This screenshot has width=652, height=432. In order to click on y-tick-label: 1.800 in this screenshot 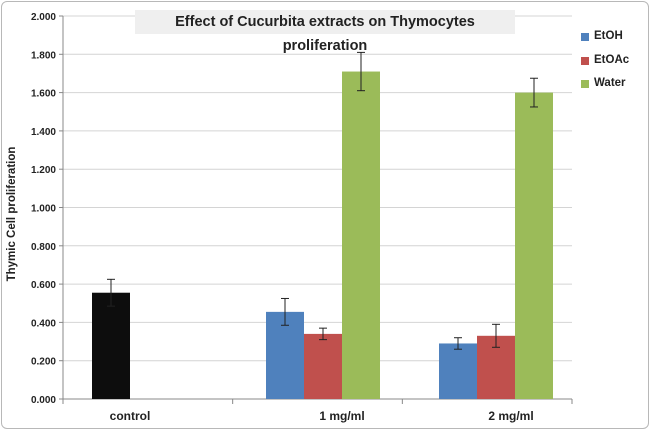, I will do `click(43, 55)`.